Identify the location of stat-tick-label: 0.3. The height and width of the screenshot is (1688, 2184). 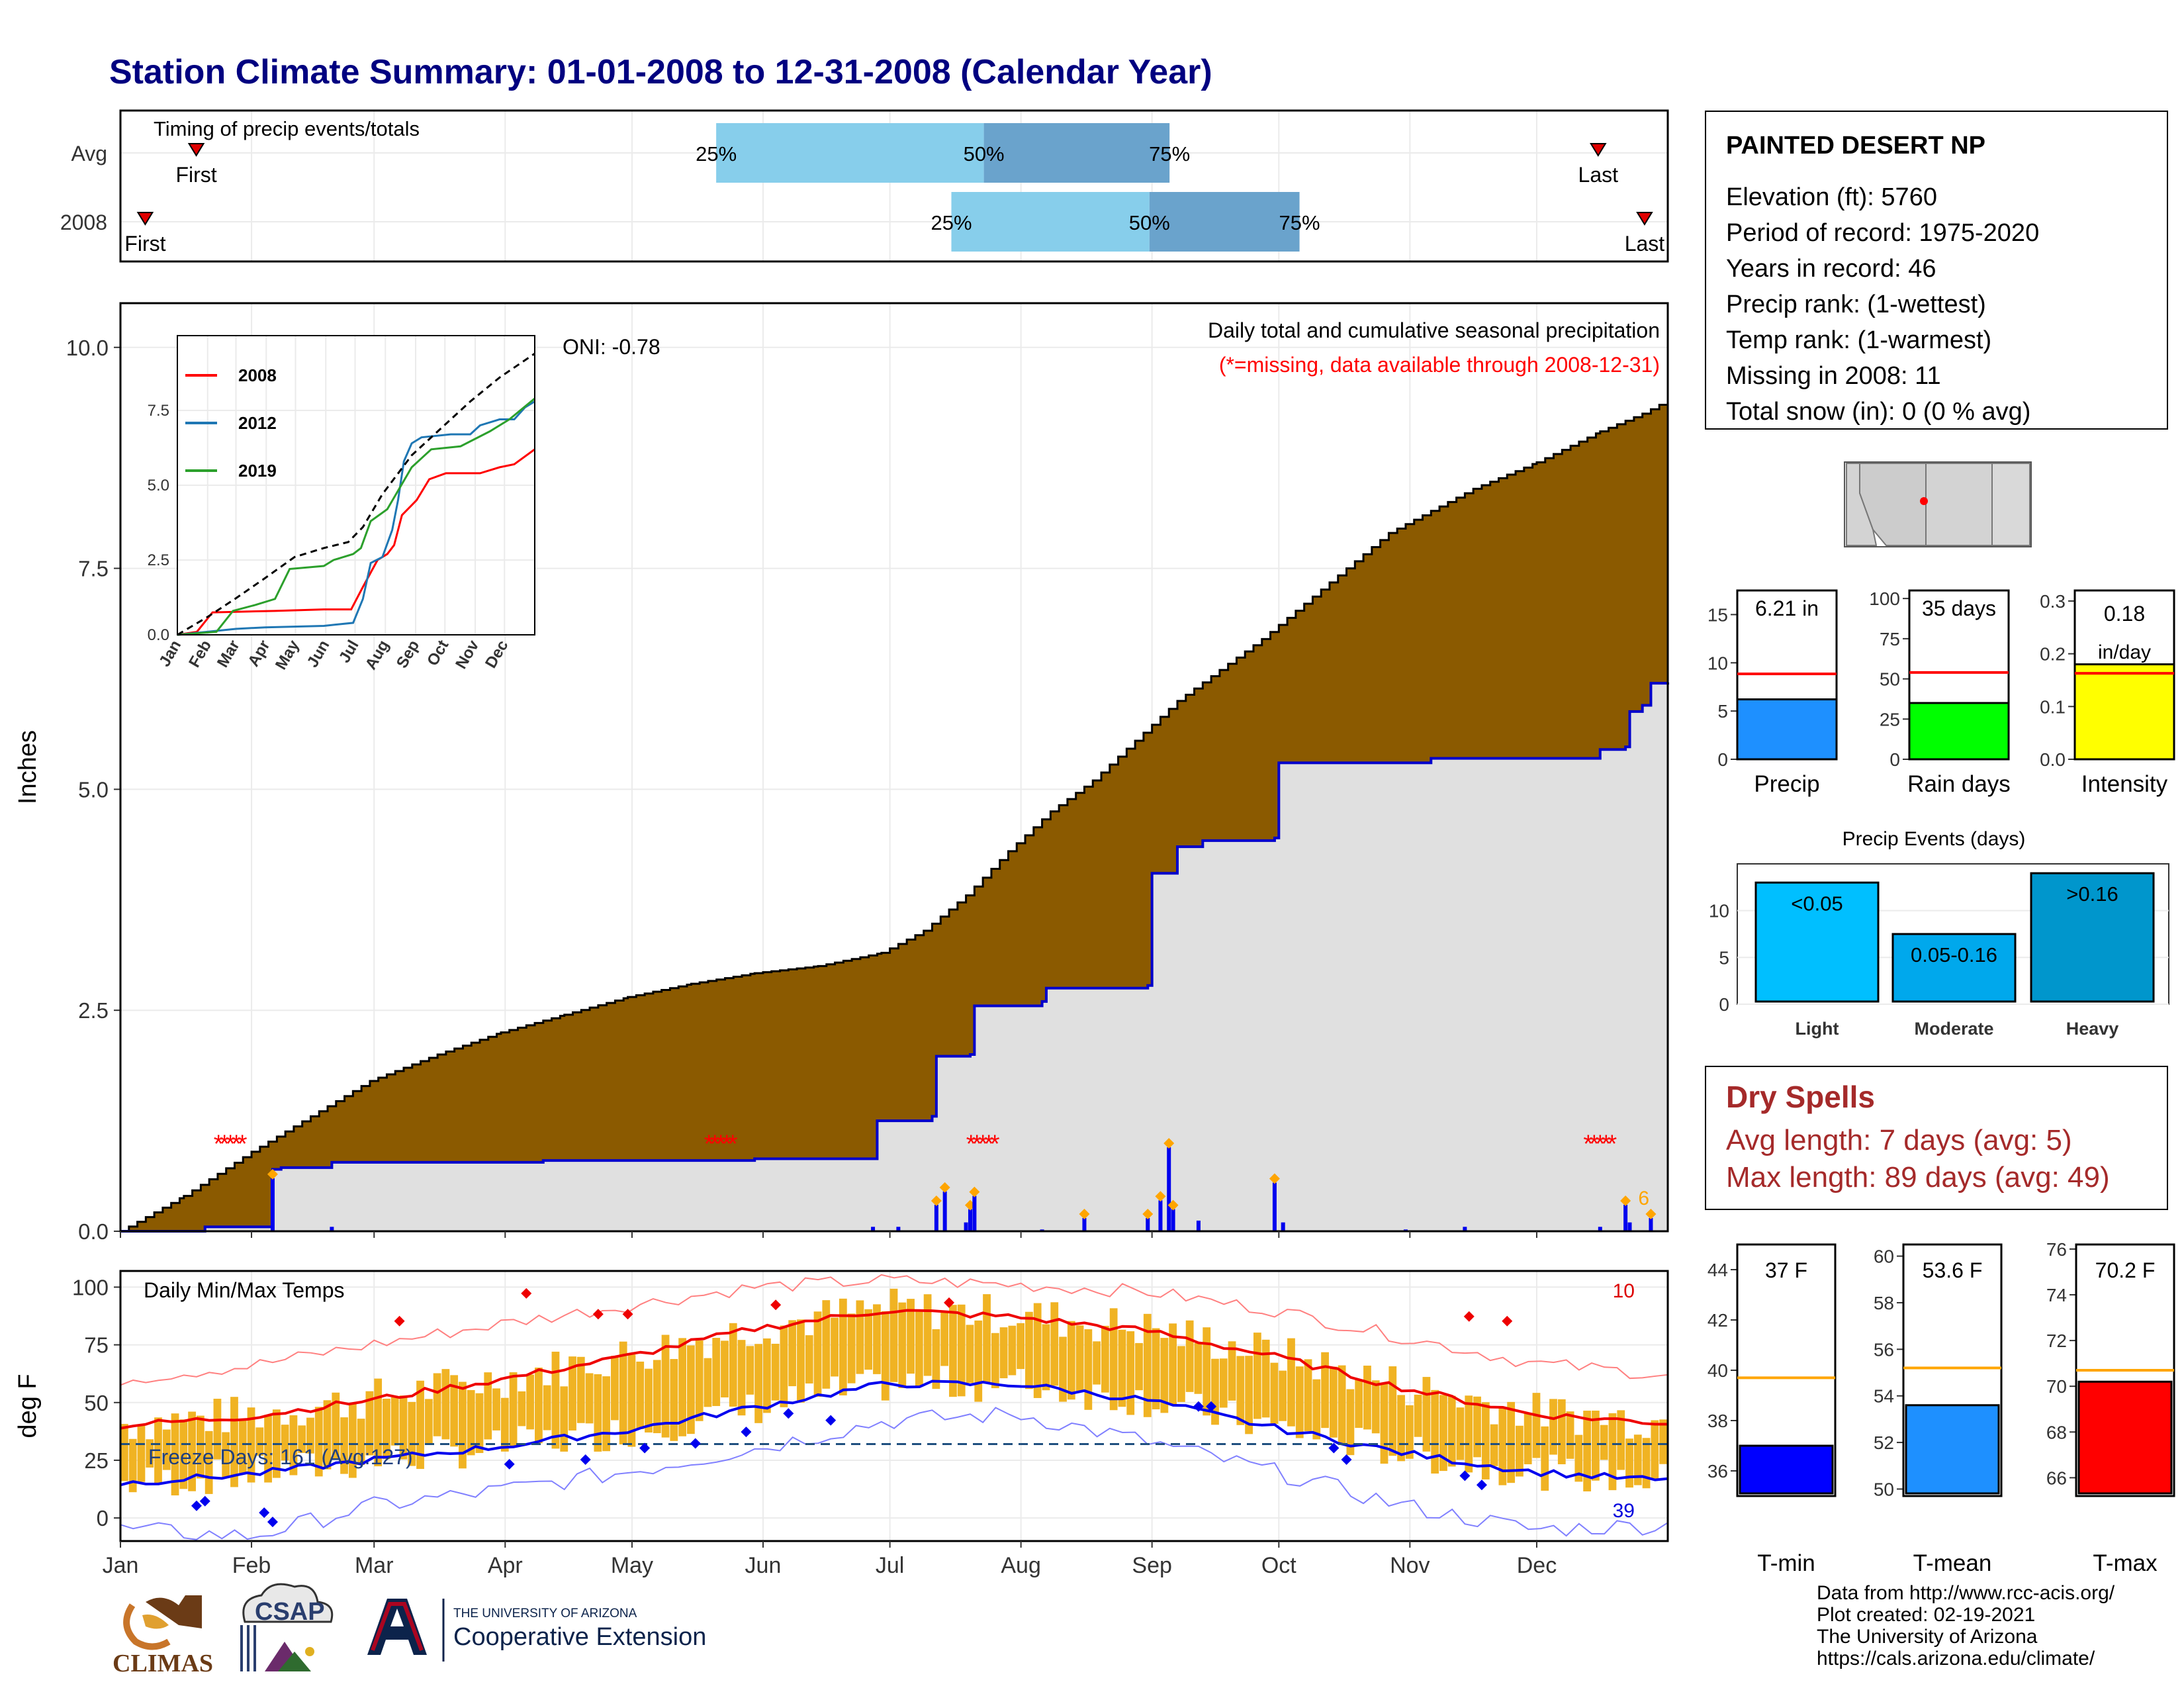
(2053, 601).